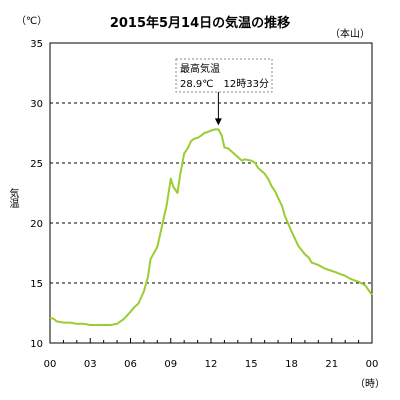 The width and height of the screenshot is (400, 400). I want to click on callout-line-1: 最高気温, so click(200, 68).